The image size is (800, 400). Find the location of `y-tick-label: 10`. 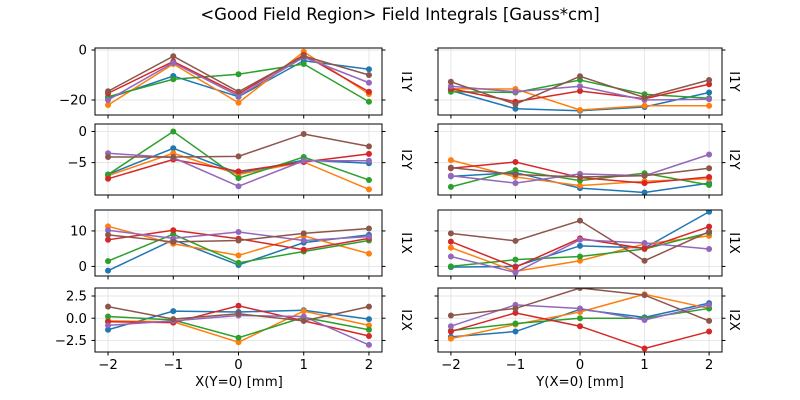

y-tick-label: 10 is located at coordinates (78, 232).